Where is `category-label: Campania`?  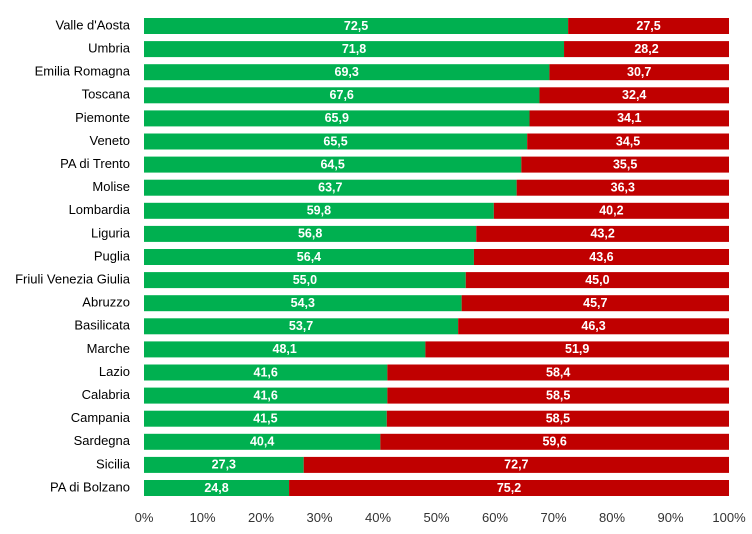
category-label: Campania is located at coordinates (101, 417).